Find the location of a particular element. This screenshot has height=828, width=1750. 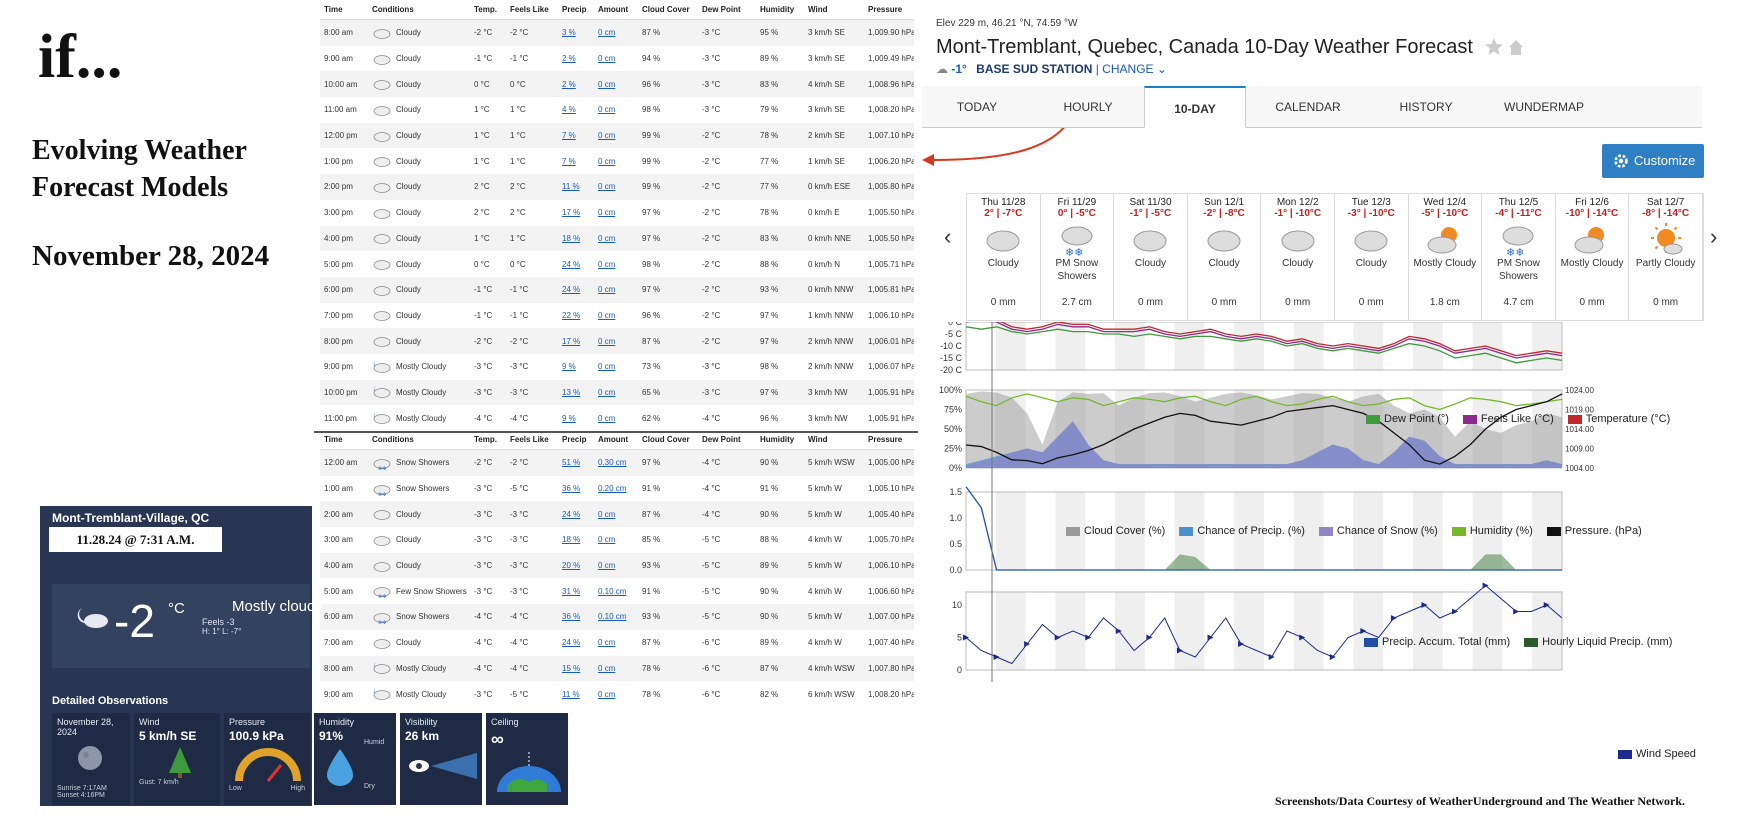

cell-precip: 13 % is located at coordinates (571, 392).